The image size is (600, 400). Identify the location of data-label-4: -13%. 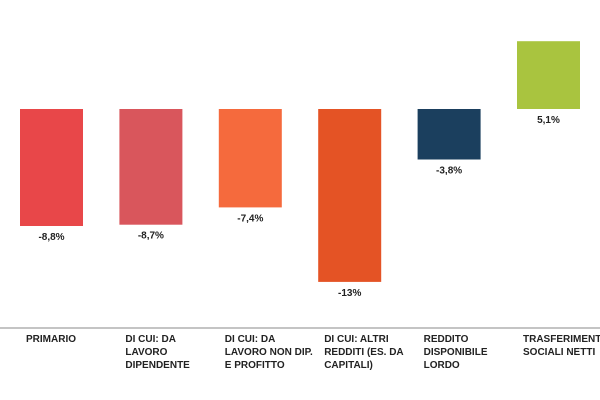
(349, 293).